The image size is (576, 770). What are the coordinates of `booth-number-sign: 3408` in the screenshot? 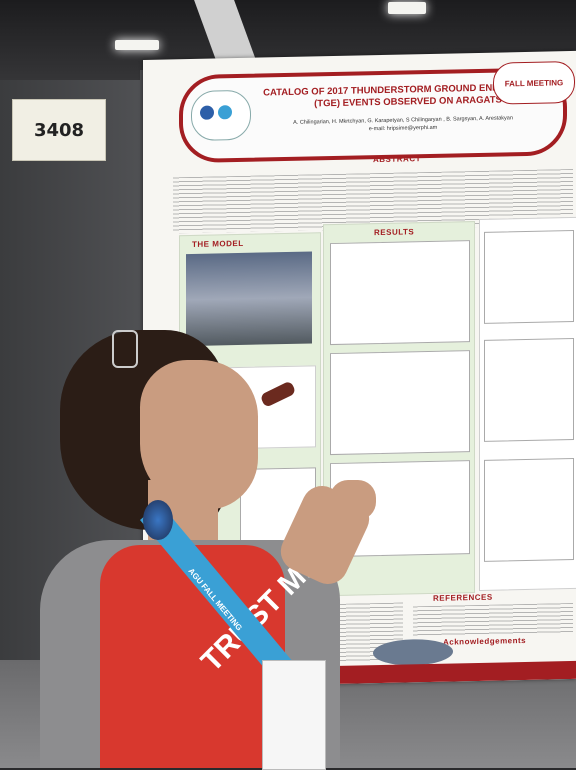 It's located at (59, 130).